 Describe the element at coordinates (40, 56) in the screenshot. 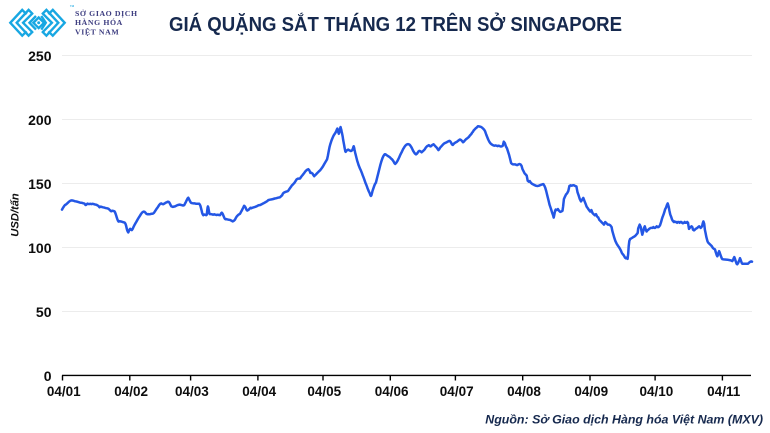

I see `svg-text: 250` at that location.